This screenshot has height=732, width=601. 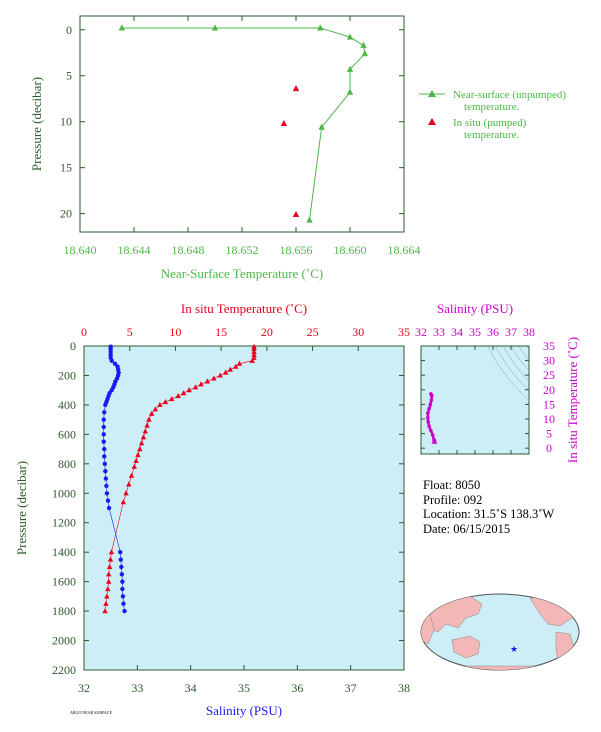 What do you see at coordinates (549, 434) in the screenshot?
I see `ts-y-tick-label: 5` at bounding box center [549, 434].